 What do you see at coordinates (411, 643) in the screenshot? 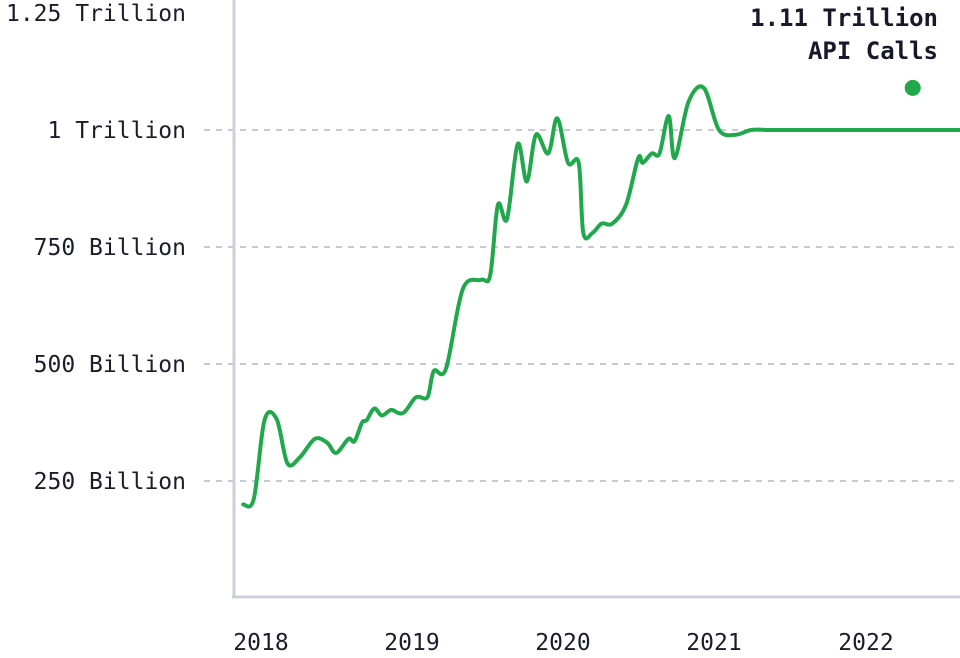
I see `x-tick-label: 2019` at bounding box center [411, 643].